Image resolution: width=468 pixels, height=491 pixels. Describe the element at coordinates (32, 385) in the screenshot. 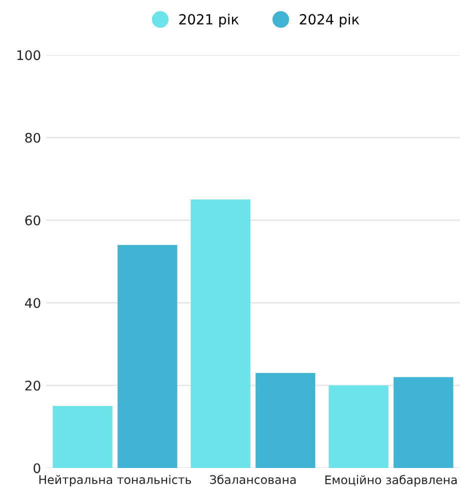

I see `y-tick-label: 20` at that location.